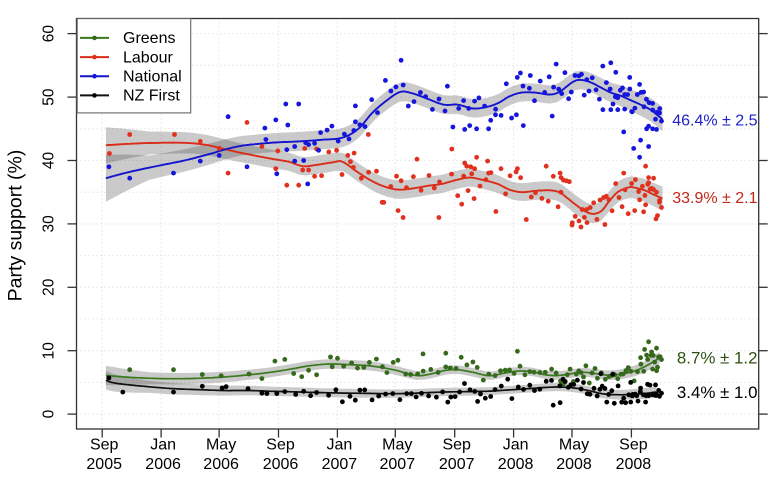 Image resolution: width=778 pixels, height=492 pixels. What do you see at coordinates (49, 413) in the screenshot?
I see `svg-text: 0` at bounding box center [49, 413].